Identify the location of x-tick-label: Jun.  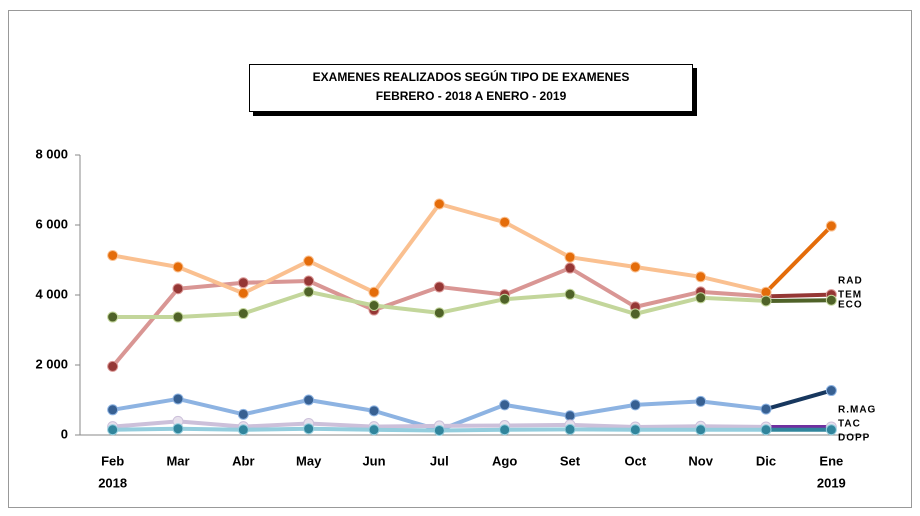
(373, 460).